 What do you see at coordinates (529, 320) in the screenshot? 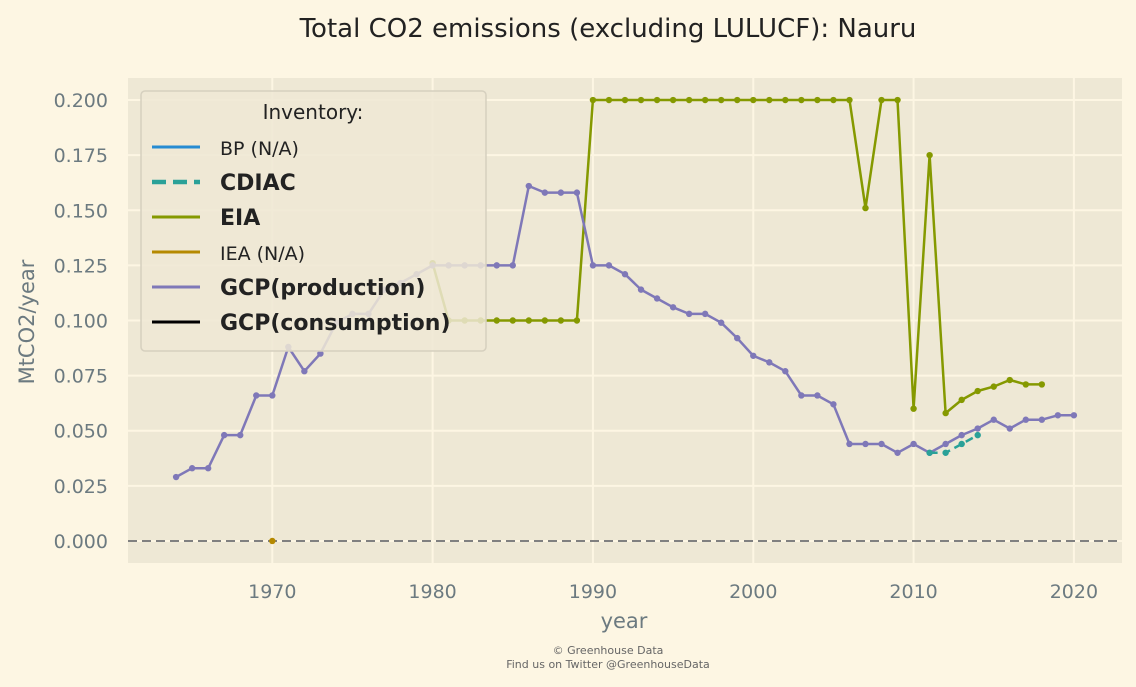
I see `point-eia-1986` at bounding box center [529, 320].